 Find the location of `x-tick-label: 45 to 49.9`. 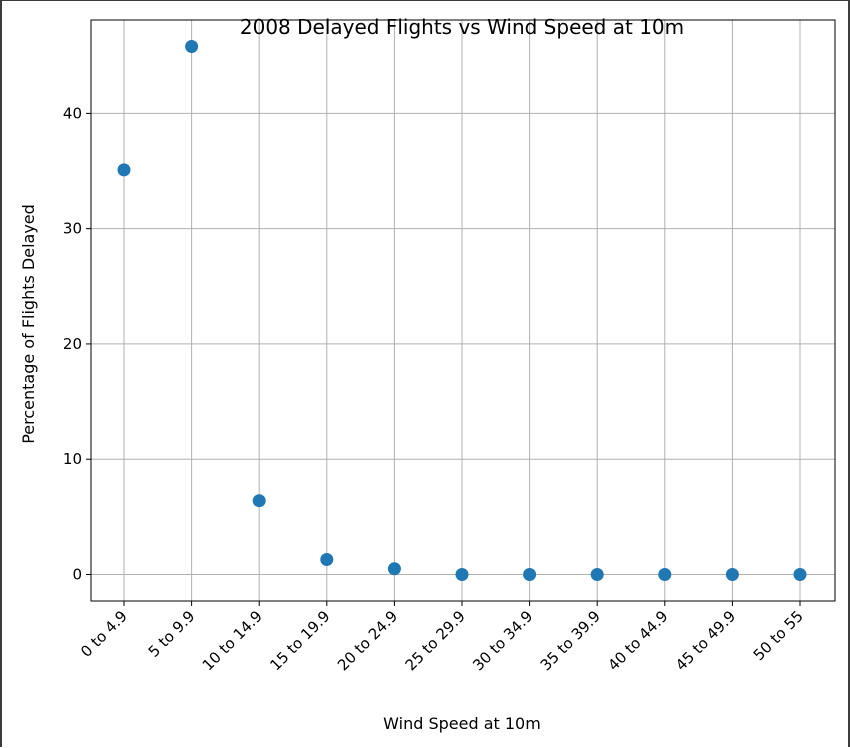

x-tick-label: 45 to 49.9 is located at coordinates (705, 640).